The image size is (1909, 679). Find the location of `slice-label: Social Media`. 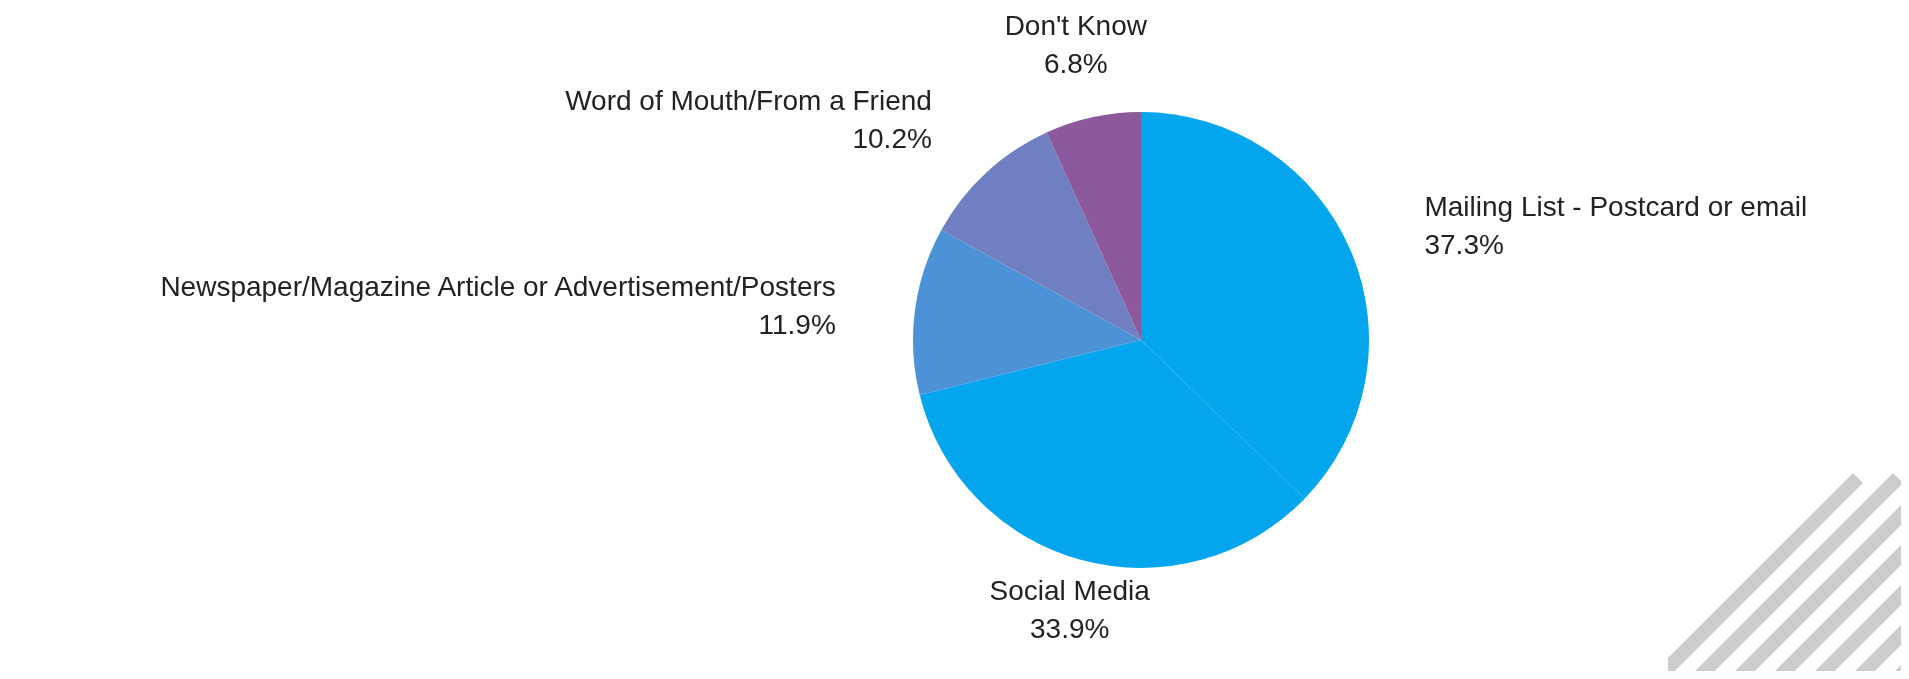

slice-label: Social Media is located at coordinates (1070, 591).